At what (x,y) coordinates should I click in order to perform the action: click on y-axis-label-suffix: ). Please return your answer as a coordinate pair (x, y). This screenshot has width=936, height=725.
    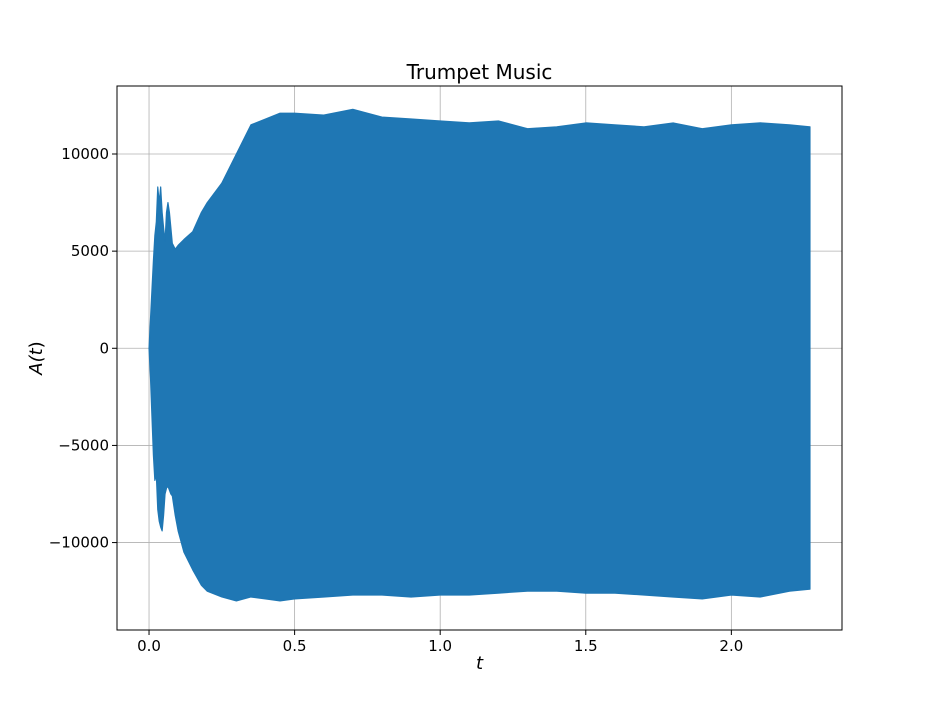
    Looking at the image, I should click on (36, 344).